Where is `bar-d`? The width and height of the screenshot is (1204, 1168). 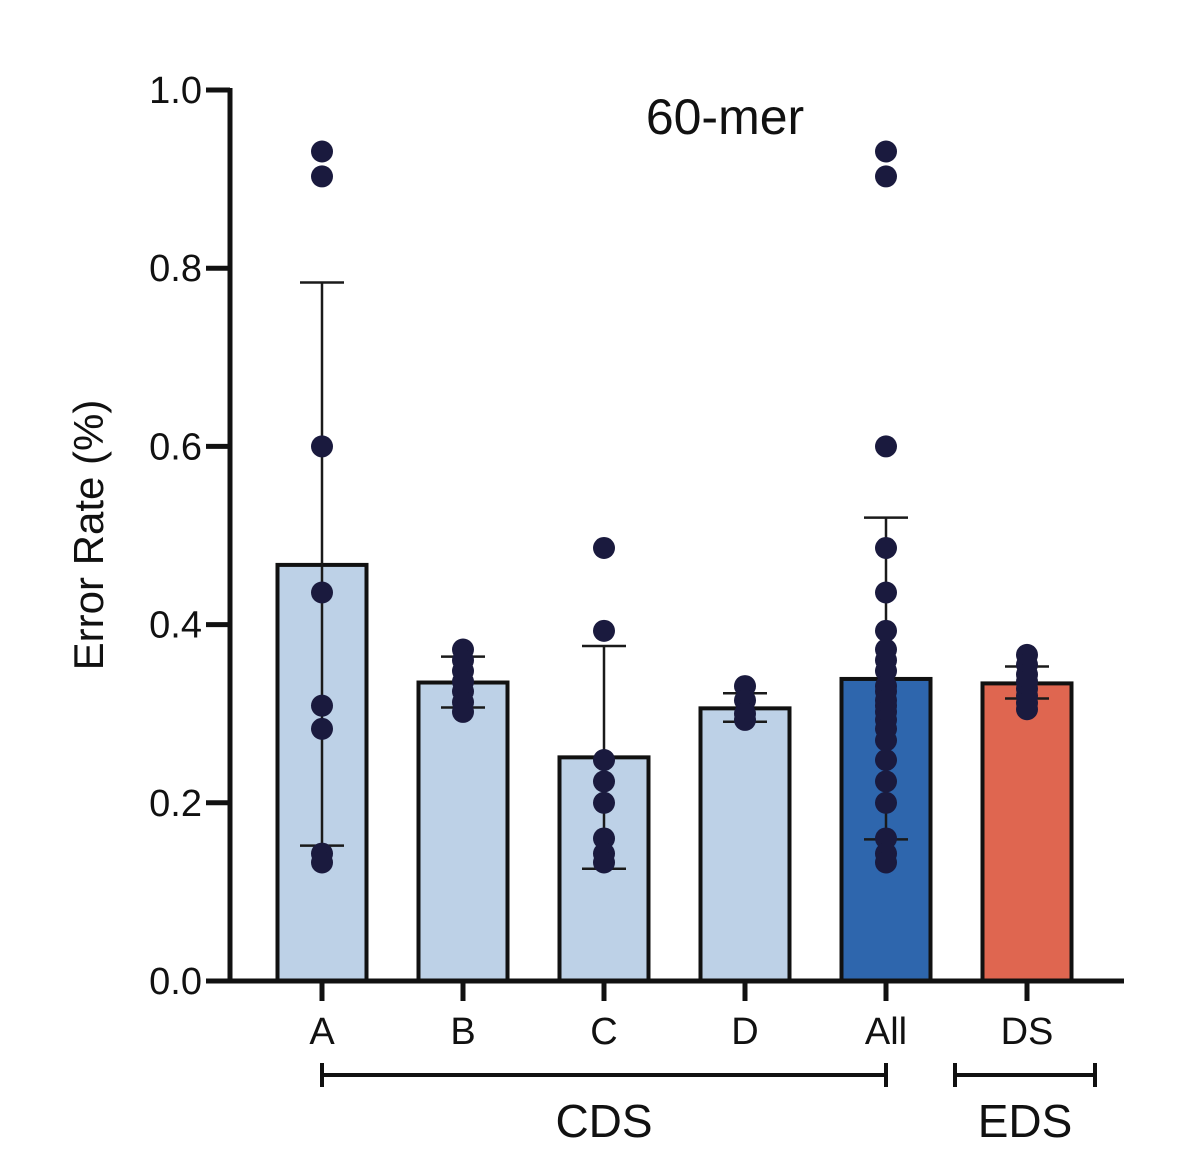
bar-d is located at coordinates (745, 844).